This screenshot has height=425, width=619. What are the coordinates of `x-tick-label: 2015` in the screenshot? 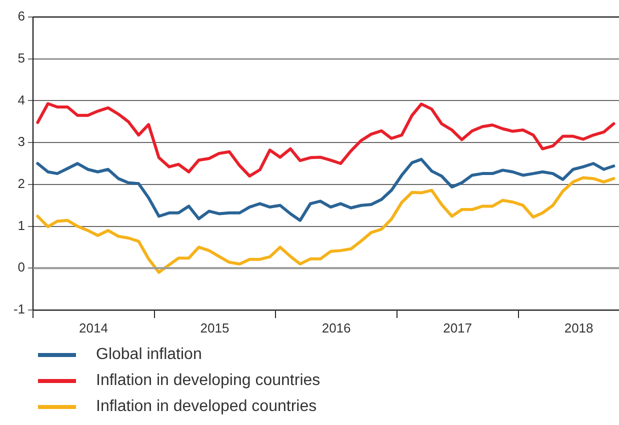 It's located at (215, 328).